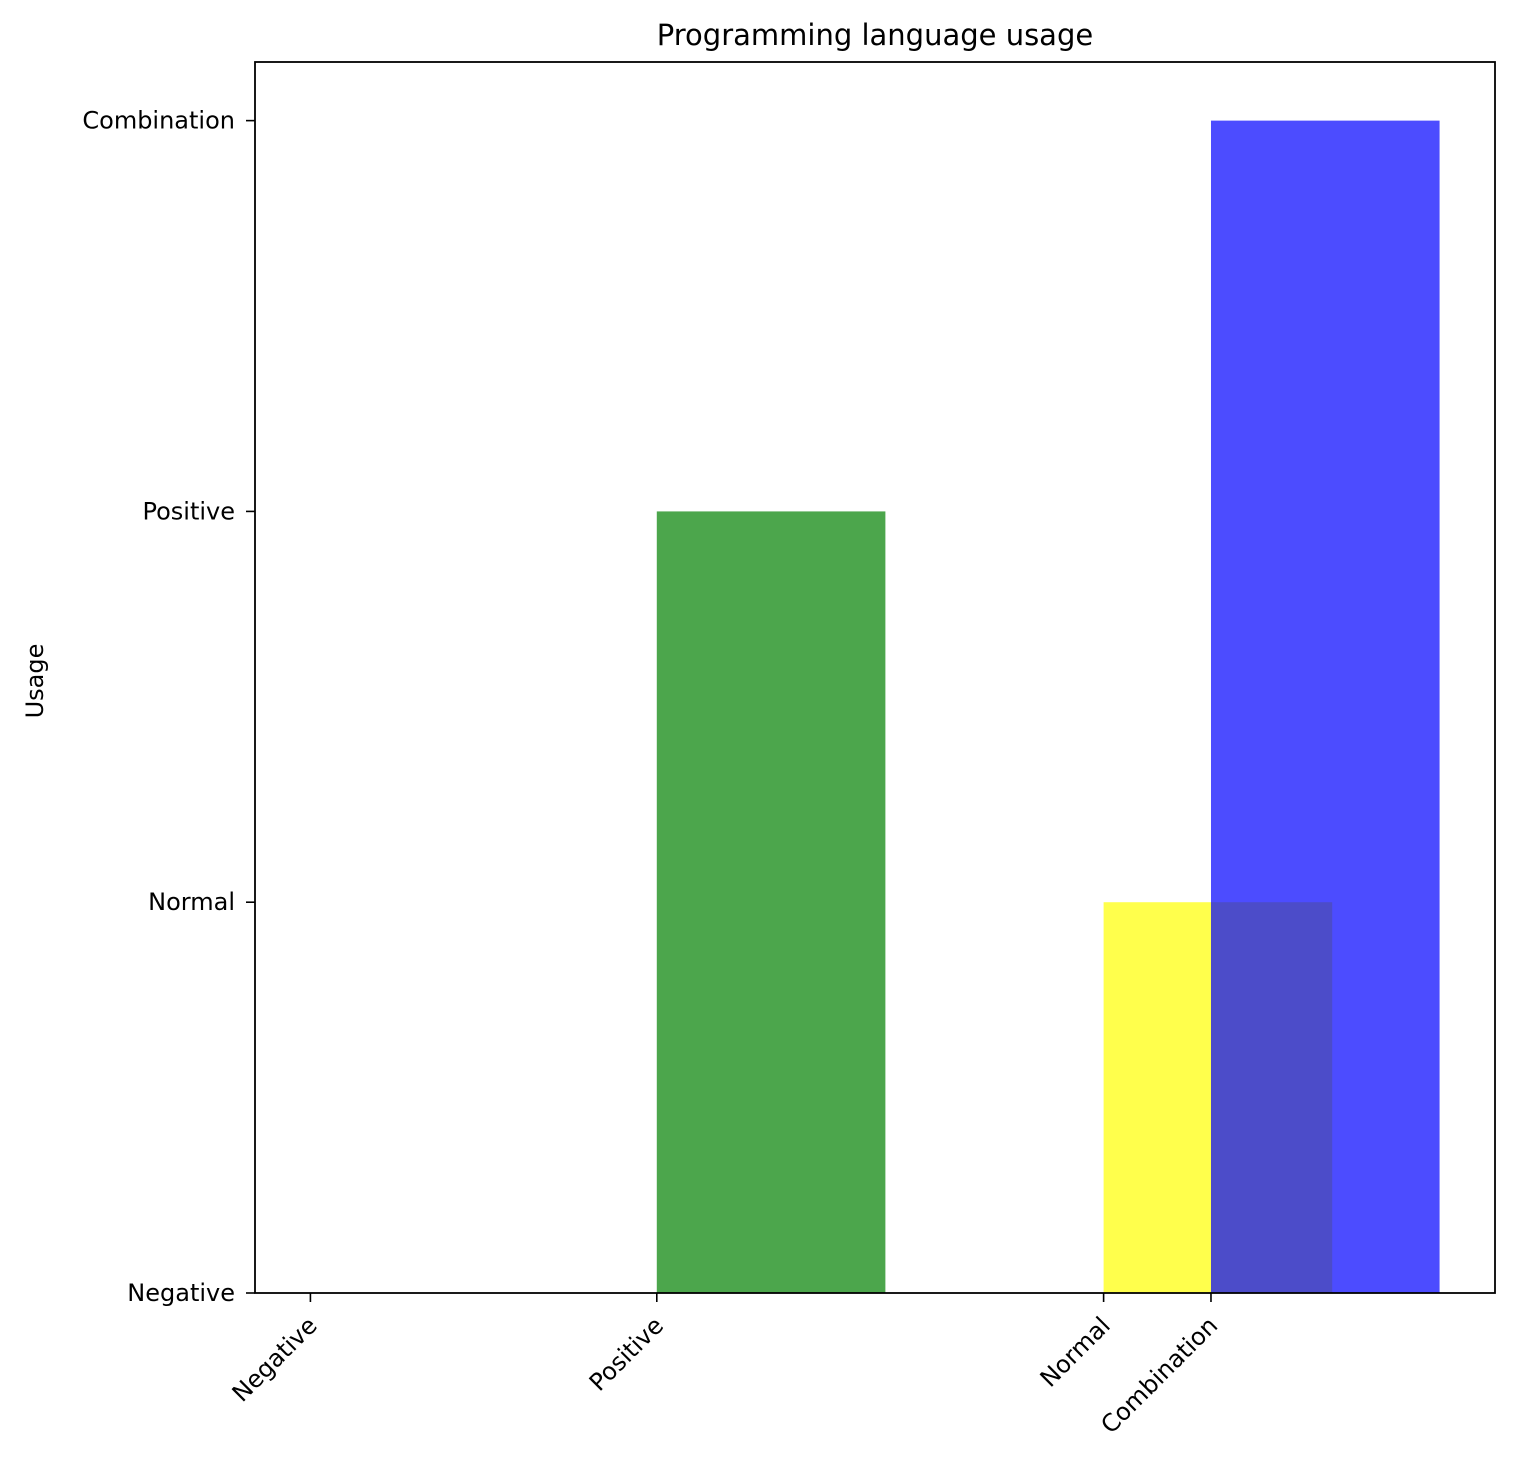 Image resolution: width=1515 pixels, height=1478 pixels. Describe the element at coordinates (181, 1293) in the screenshot. I see `y-tick-label-0: Negative` at that location.